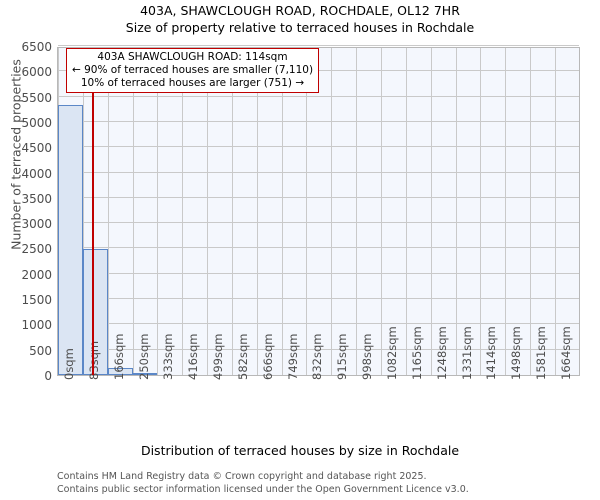 Image resolution: width=600 pixels, height=500 pixels. I want to click on y-axis-tick-label: 4000, so click(36, 173).